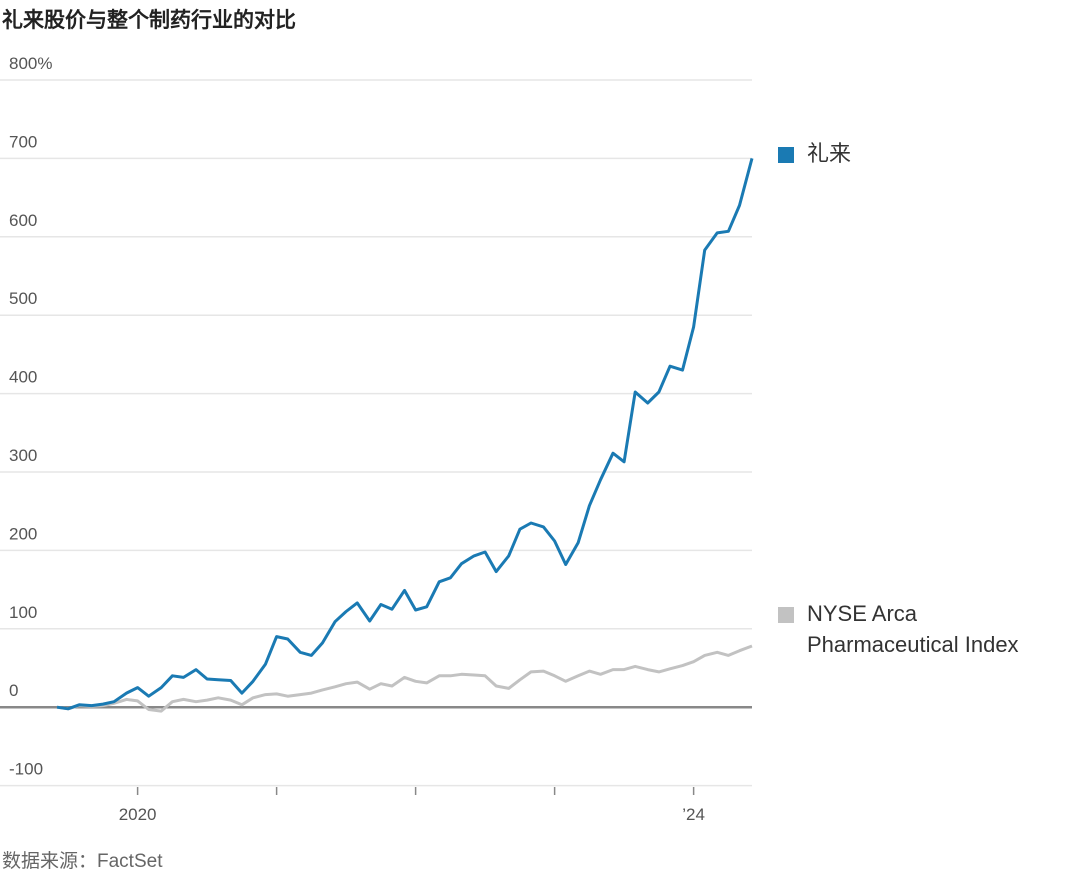 The image size is (1080, 873). I want to click on legend-item: NYSE Arca Pharmaceutical Index, so click(922, 630).